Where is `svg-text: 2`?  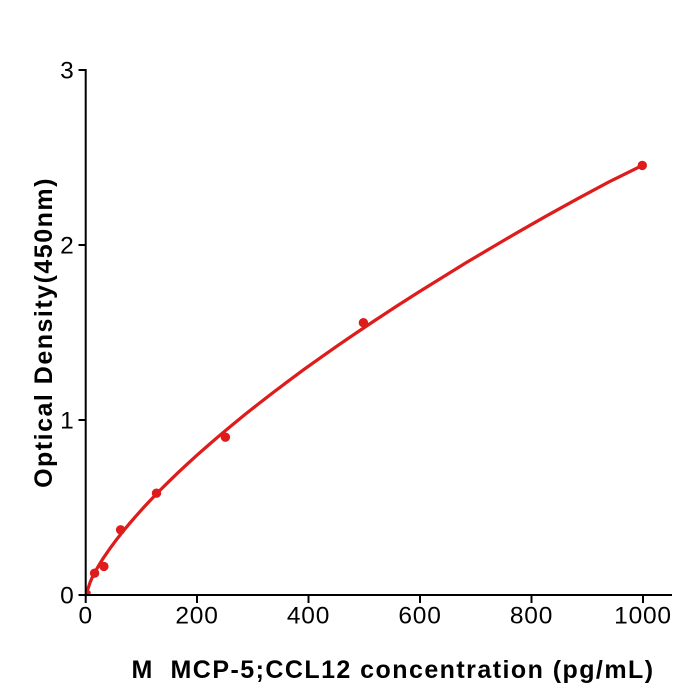 svg-text: 2 is located at coordinates (67, 246).